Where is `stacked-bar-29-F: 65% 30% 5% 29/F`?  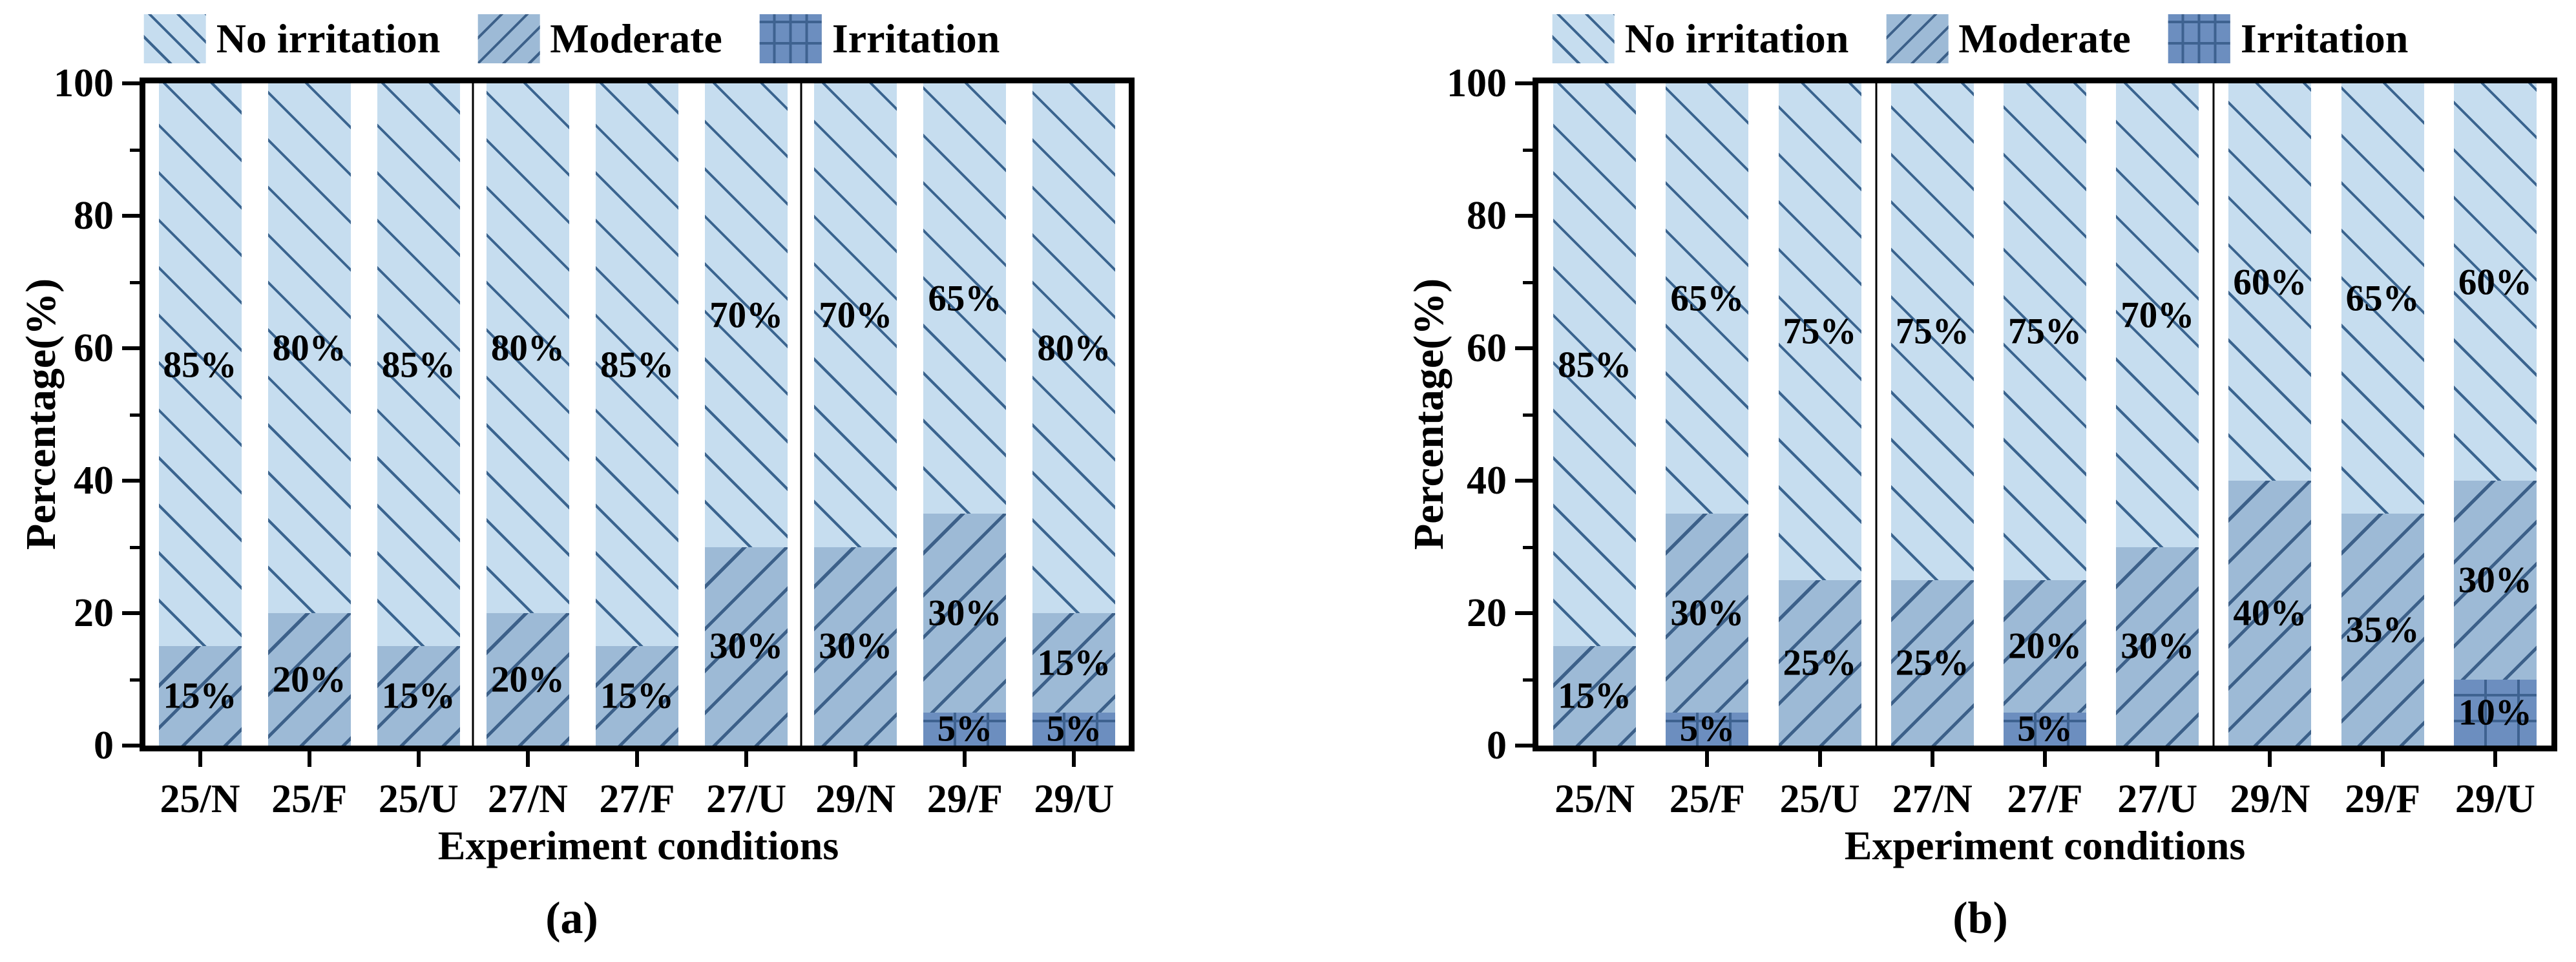
stacked-bar-29-F: 65% 30% 5% 29/F is located at coordinates (965, 452).